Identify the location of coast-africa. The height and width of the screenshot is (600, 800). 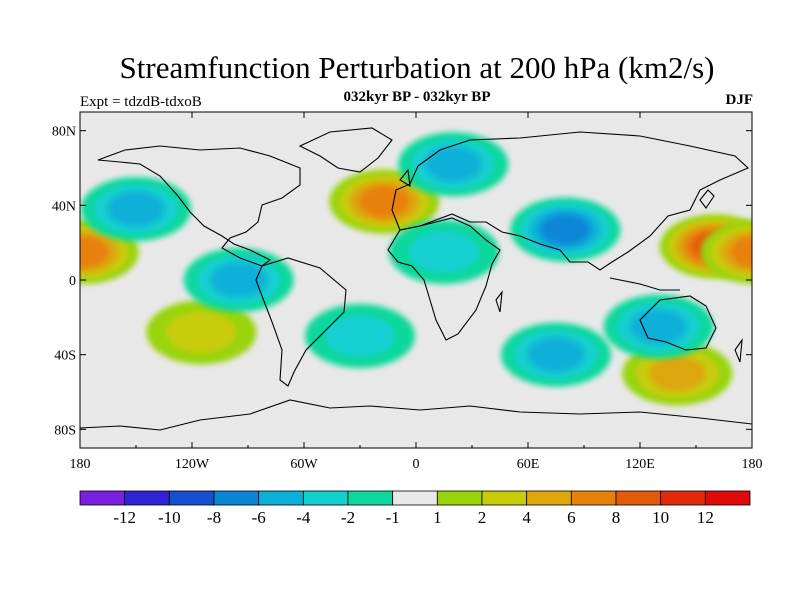
(444, 279).